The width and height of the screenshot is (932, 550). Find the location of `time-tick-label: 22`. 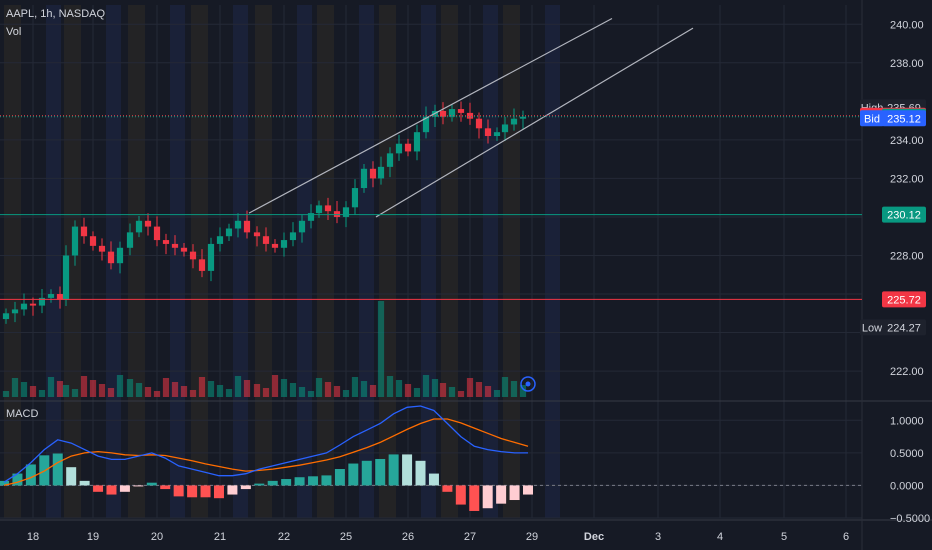

time-tick-label: 22 is located at coordinates (284, 537).